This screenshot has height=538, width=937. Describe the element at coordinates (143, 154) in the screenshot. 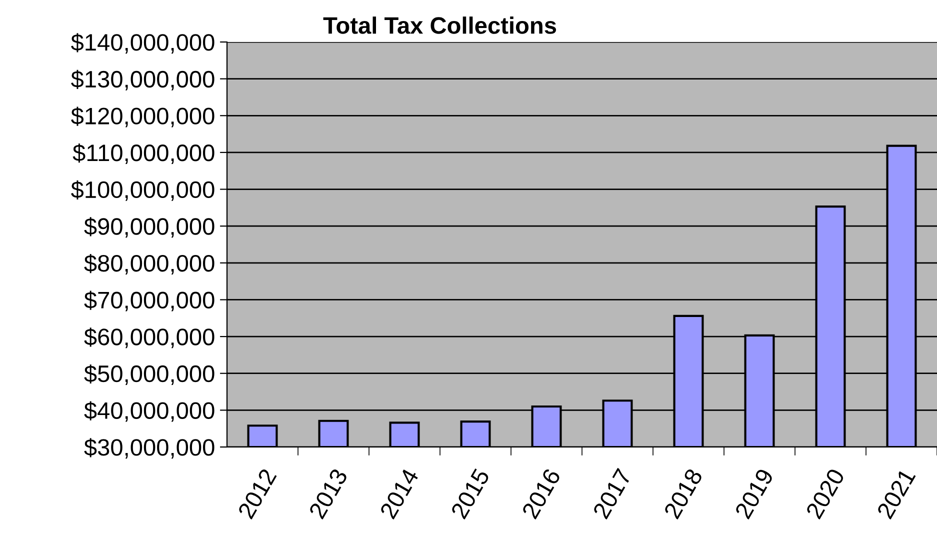

I see `y-tick-label: $110,000,000` at that location.